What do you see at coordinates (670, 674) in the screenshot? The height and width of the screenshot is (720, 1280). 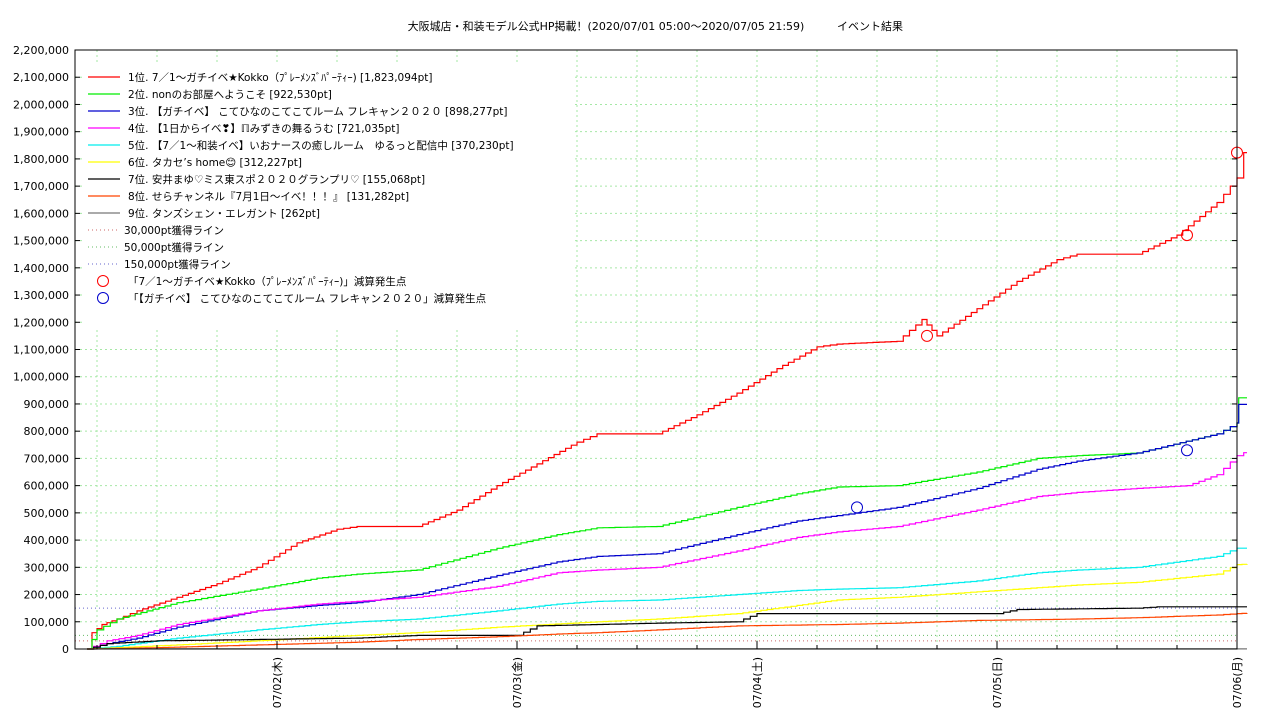 I see `x-axis: 07/02(木) 07/03(金) 07/04(土) 07/05(日) 07/06(月)` at bounding box center [670, 674].